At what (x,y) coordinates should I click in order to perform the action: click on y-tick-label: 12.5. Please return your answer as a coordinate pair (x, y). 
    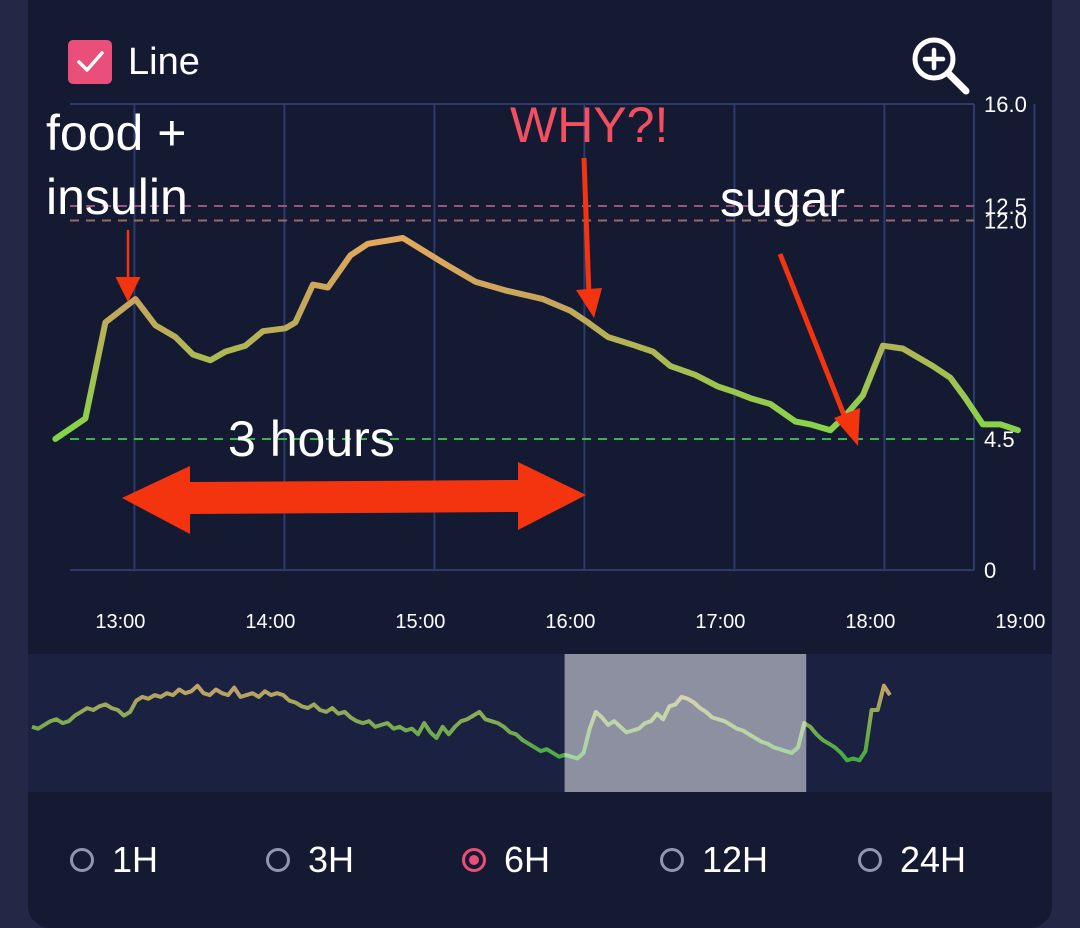
    Looking at the image, I should click on (1005, 206).